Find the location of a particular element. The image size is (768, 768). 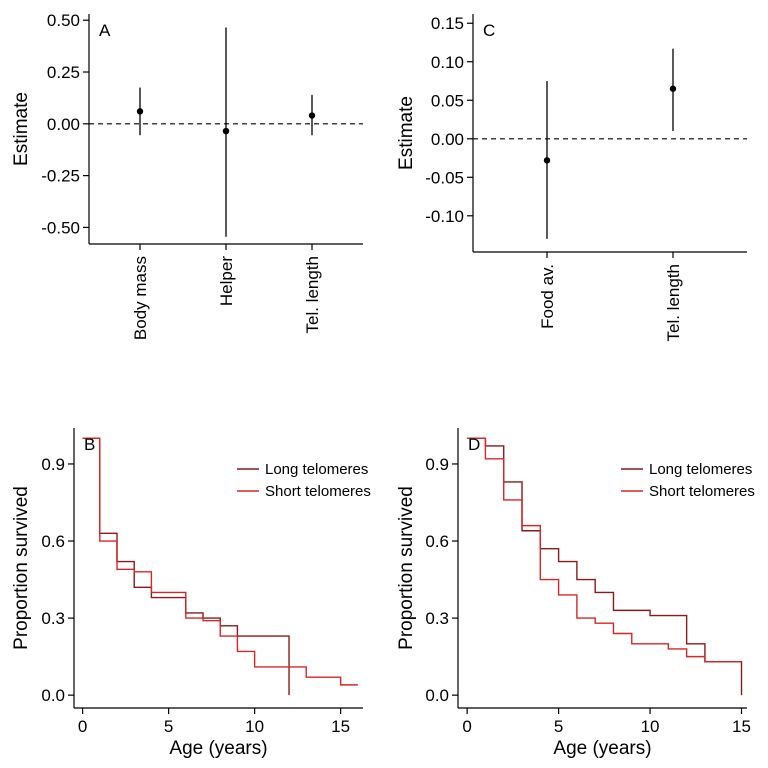

y-tick-label-0-50: 0.50 is located at coordinates (63, 20).